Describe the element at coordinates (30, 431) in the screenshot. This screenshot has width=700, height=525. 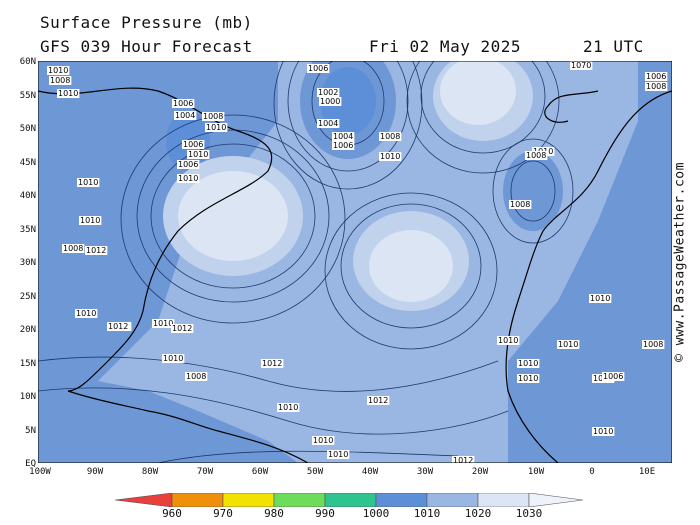
I see `lat-label: 5N` at that location.